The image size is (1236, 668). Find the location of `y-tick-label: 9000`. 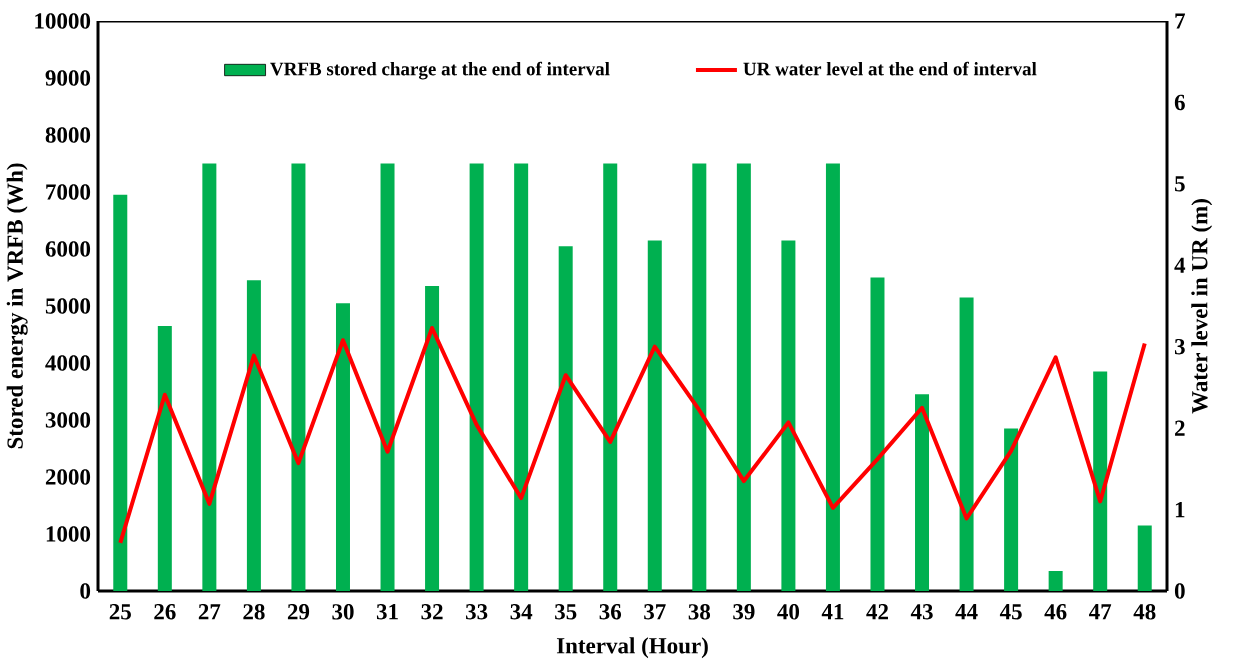

y-tick-label: 9000 is located at coordinates (68, 78).